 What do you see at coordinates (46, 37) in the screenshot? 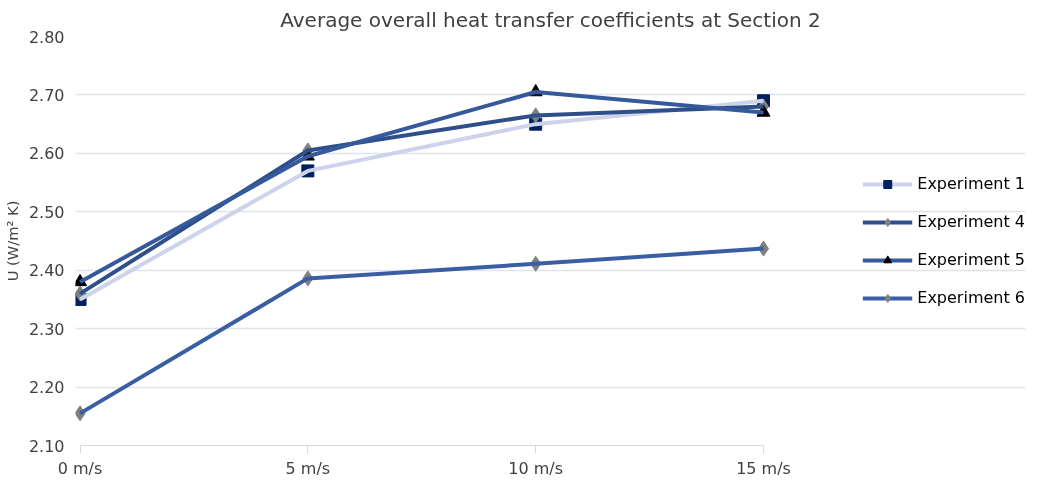
I see `y-tick-label: 2.80` at bounding box center [46, 37].